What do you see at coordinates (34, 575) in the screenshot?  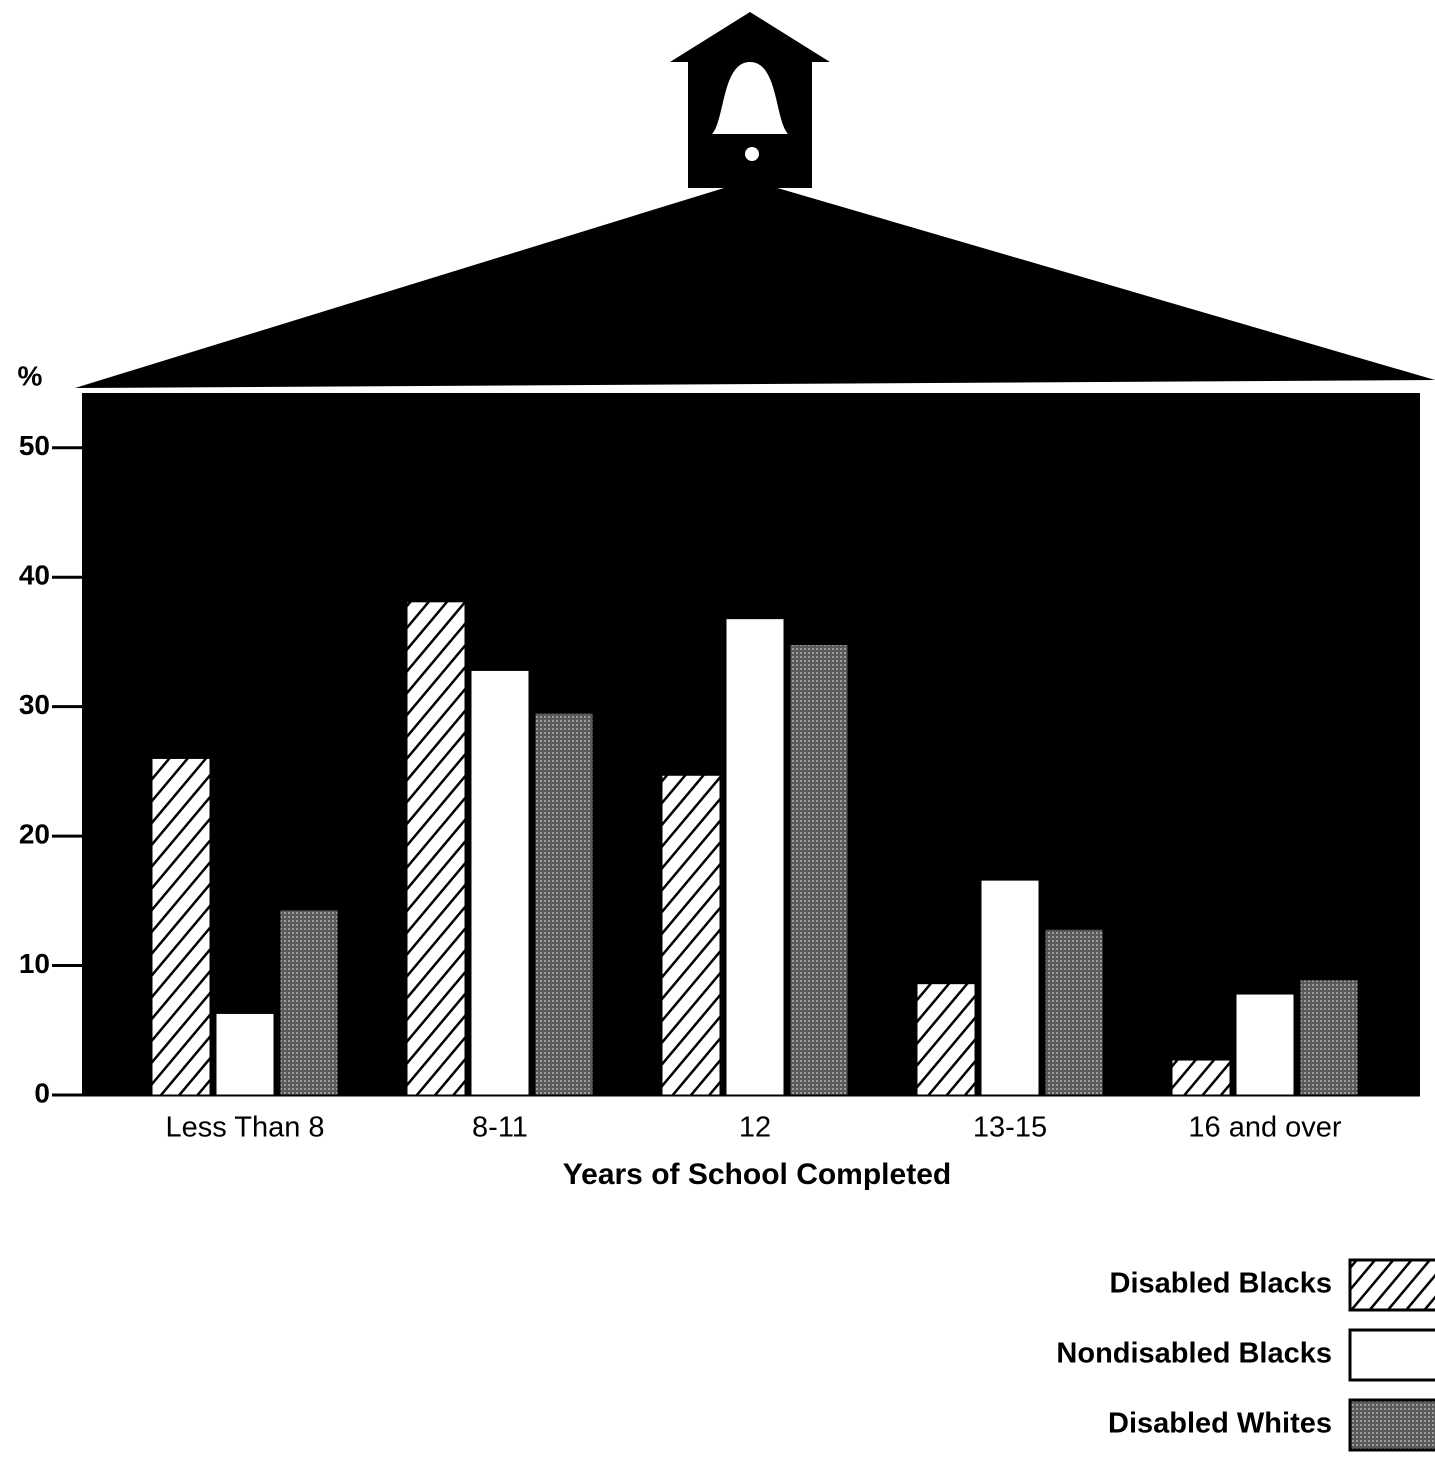 I see `y-tick-label: 40` at bounding box center [34, 575].